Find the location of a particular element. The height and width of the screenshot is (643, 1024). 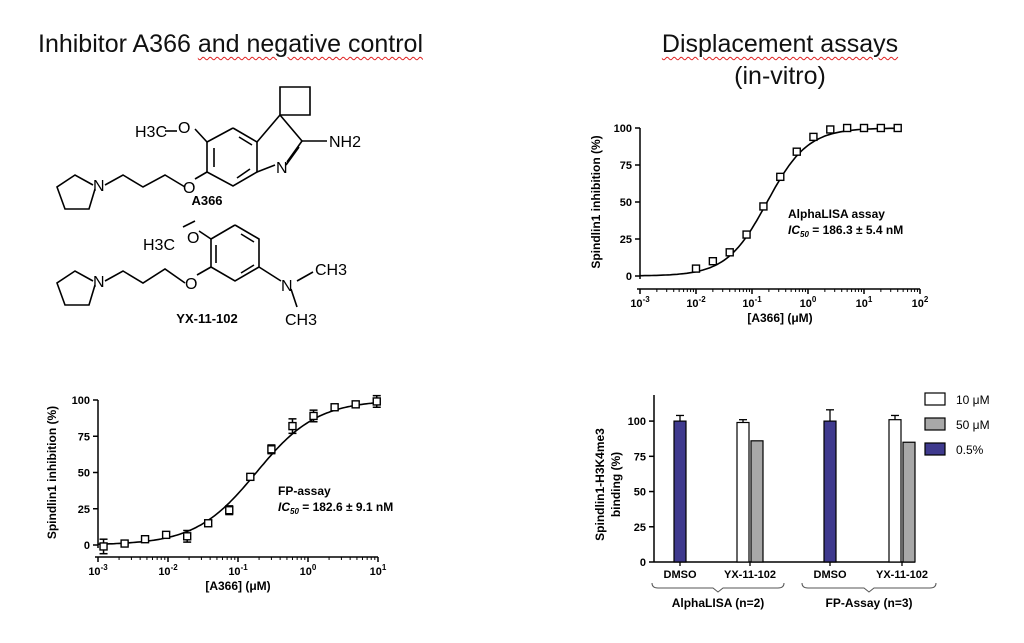

right-panel-heading: Displacement assays (in-vitro) is located at coordinates (780, 65).